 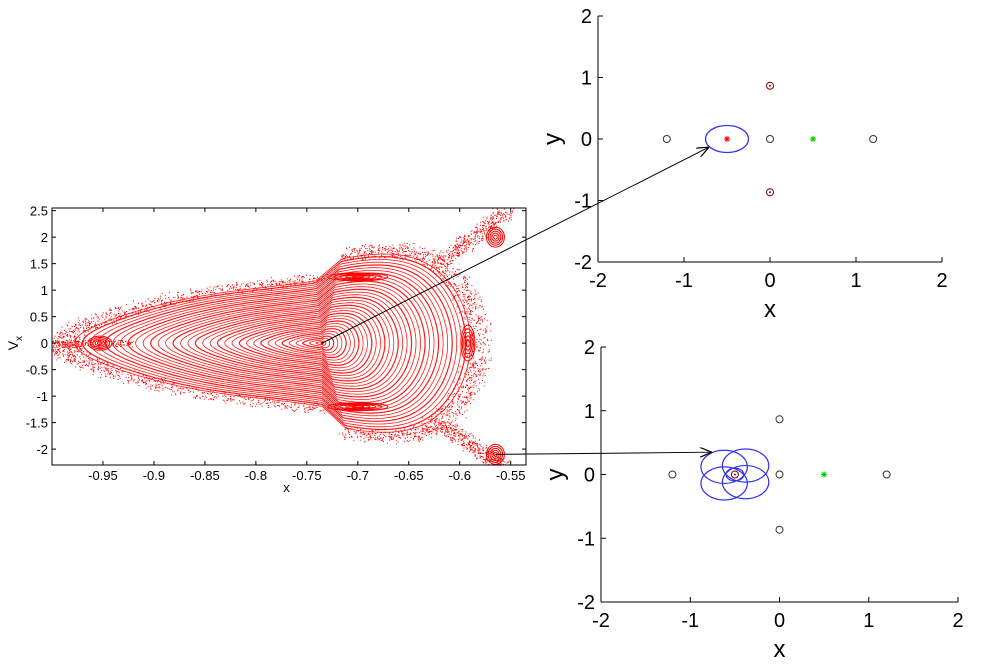 I want to click on t-x-tick-label: 1, so click(x=855, y=281).